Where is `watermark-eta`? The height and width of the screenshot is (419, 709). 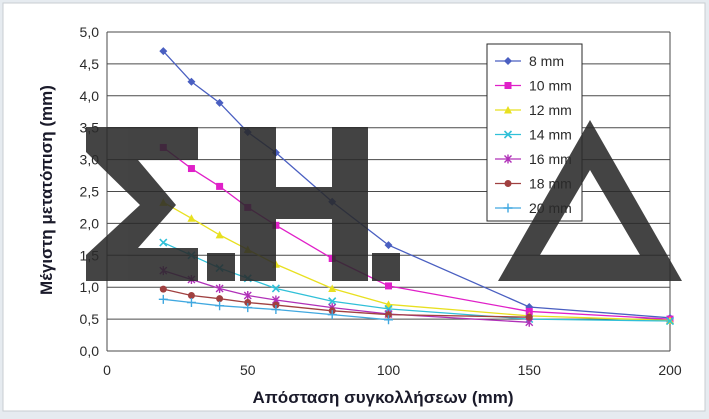
watermark-eta is located at coordinates (304, 204).